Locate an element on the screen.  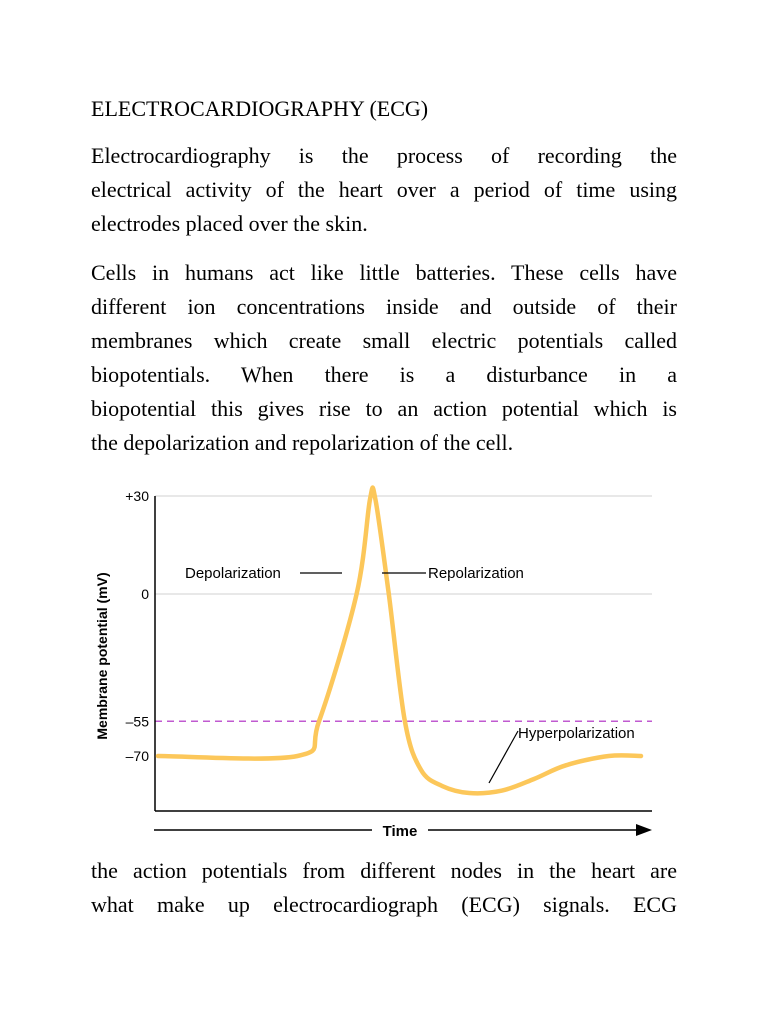
depolarization-annotation: Depolarization is located at coordinates (263, 573).